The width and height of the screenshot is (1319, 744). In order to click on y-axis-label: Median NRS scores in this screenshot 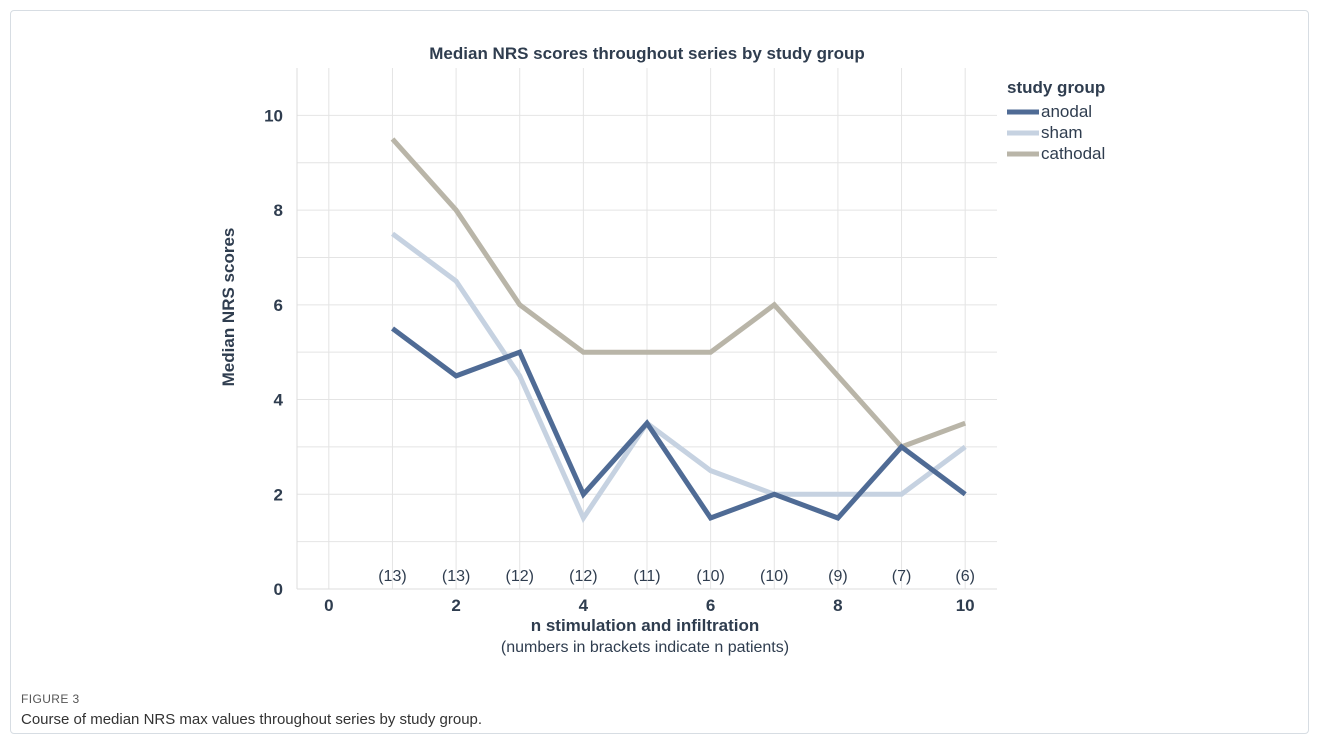, I will do `click(228, 307)`.